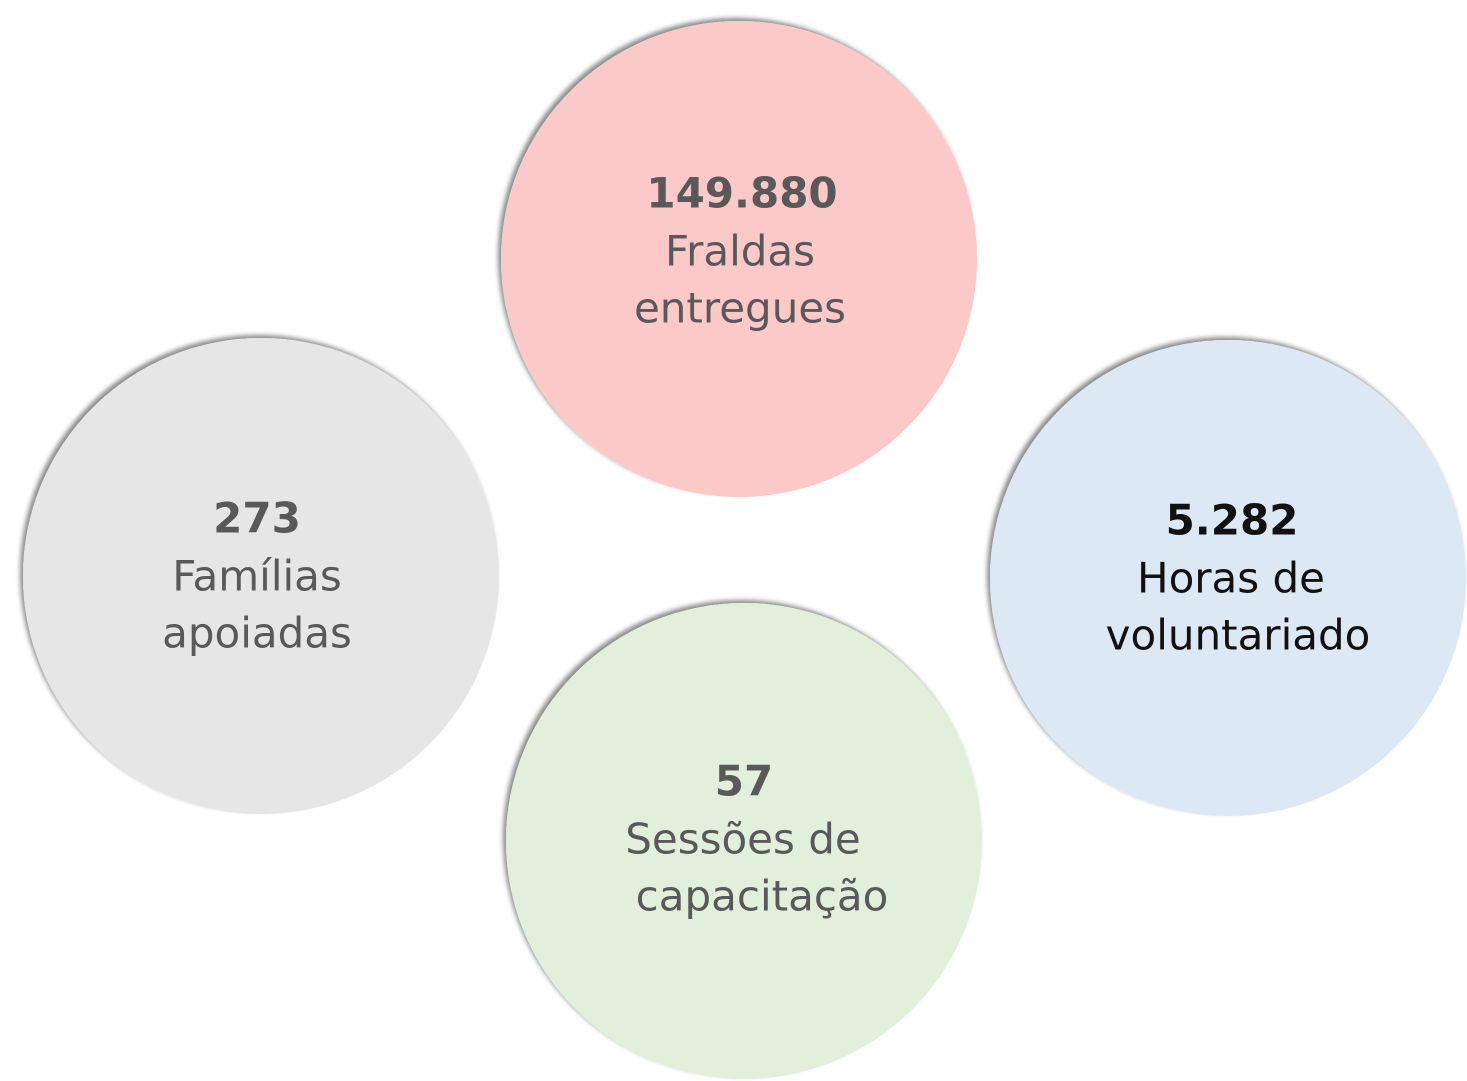  Describe the element at coordinates (740, 308) in the screenshot. I see `node-label: entregues` at that location.